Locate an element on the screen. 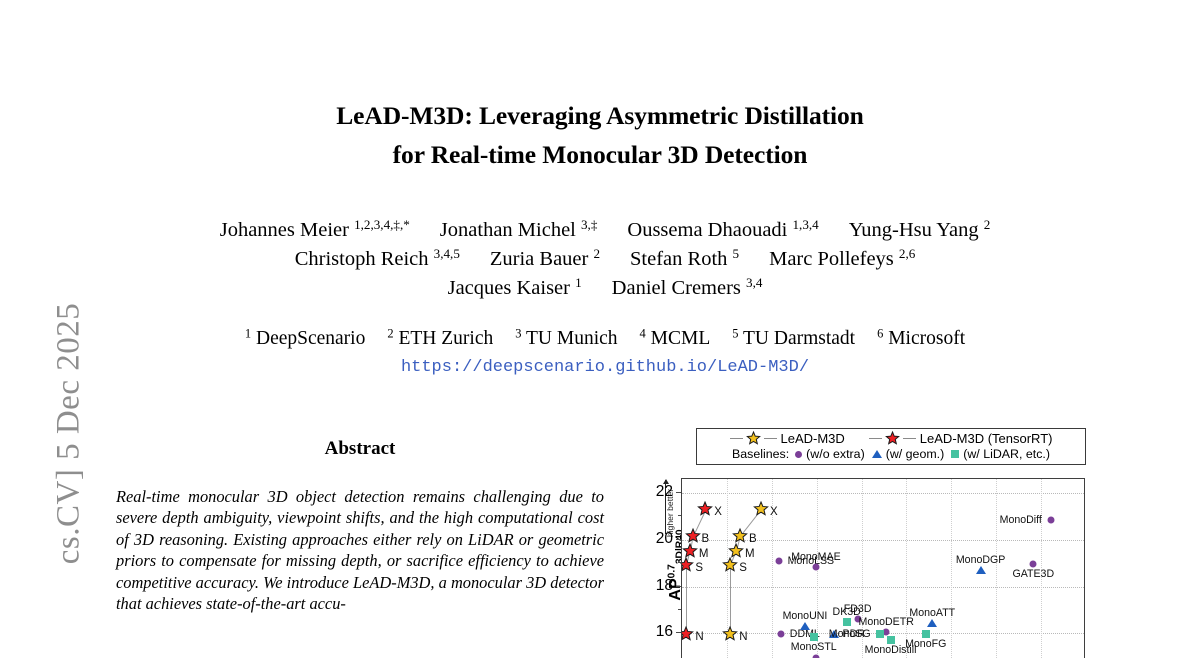 This screenshot has height=658, width=1200. y-axis-tick-label: 20 is located at coordinates (664, 538).